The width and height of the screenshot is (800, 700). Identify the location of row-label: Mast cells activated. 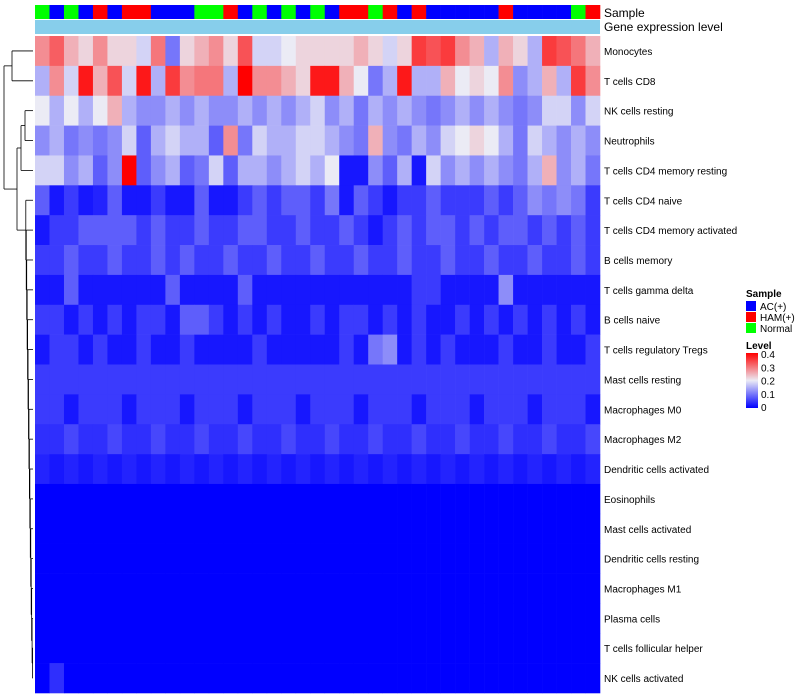
(647, 530).